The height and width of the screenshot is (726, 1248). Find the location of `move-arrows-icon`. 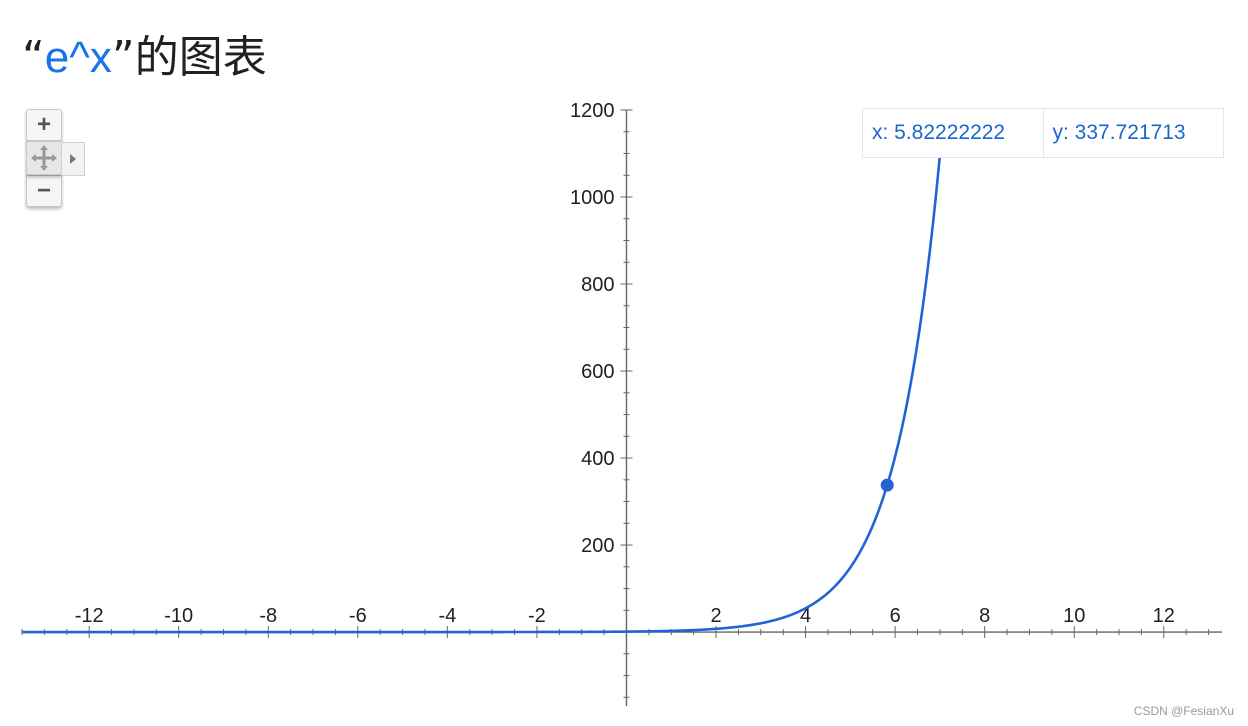

move-arrows-icon is located at coordinates (44, 158).